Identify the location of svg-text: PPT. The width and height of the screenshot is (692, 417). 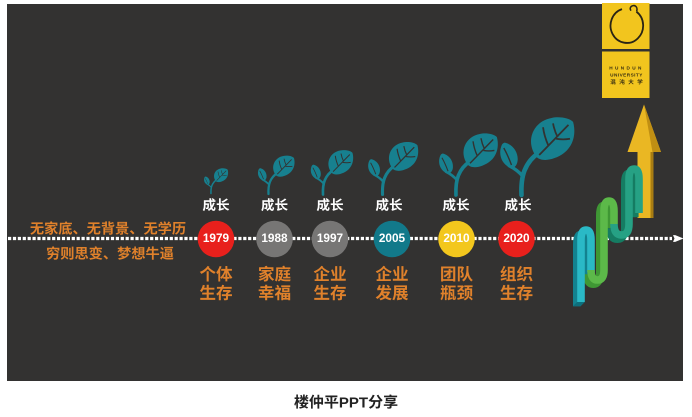
(353, 402).